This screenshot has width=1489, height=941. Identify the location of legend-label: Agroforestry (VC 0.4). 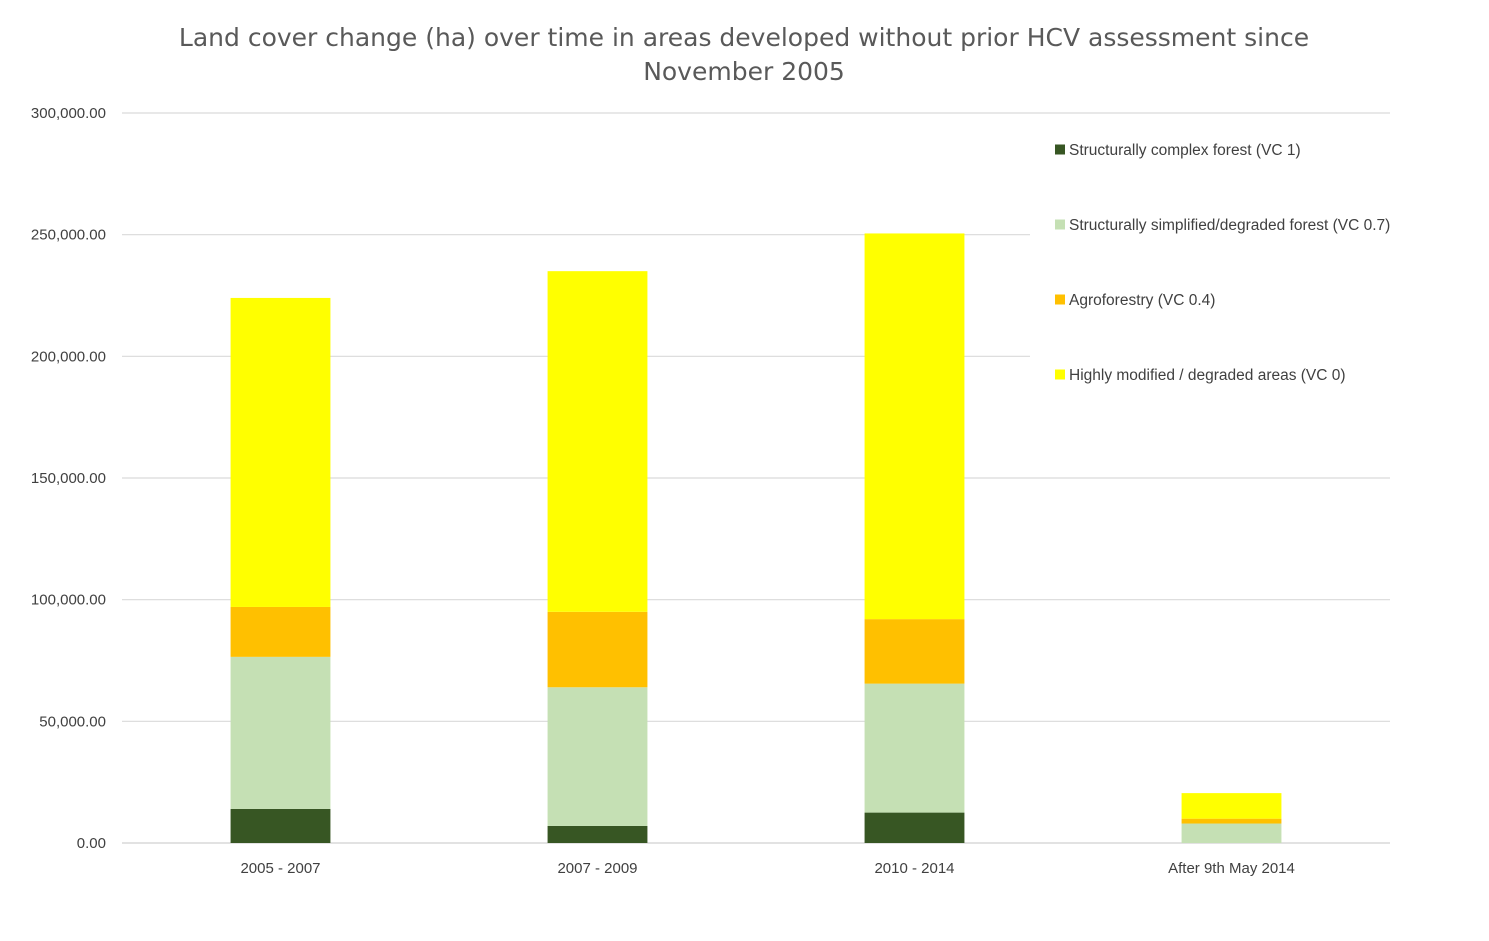
(1142, 300).